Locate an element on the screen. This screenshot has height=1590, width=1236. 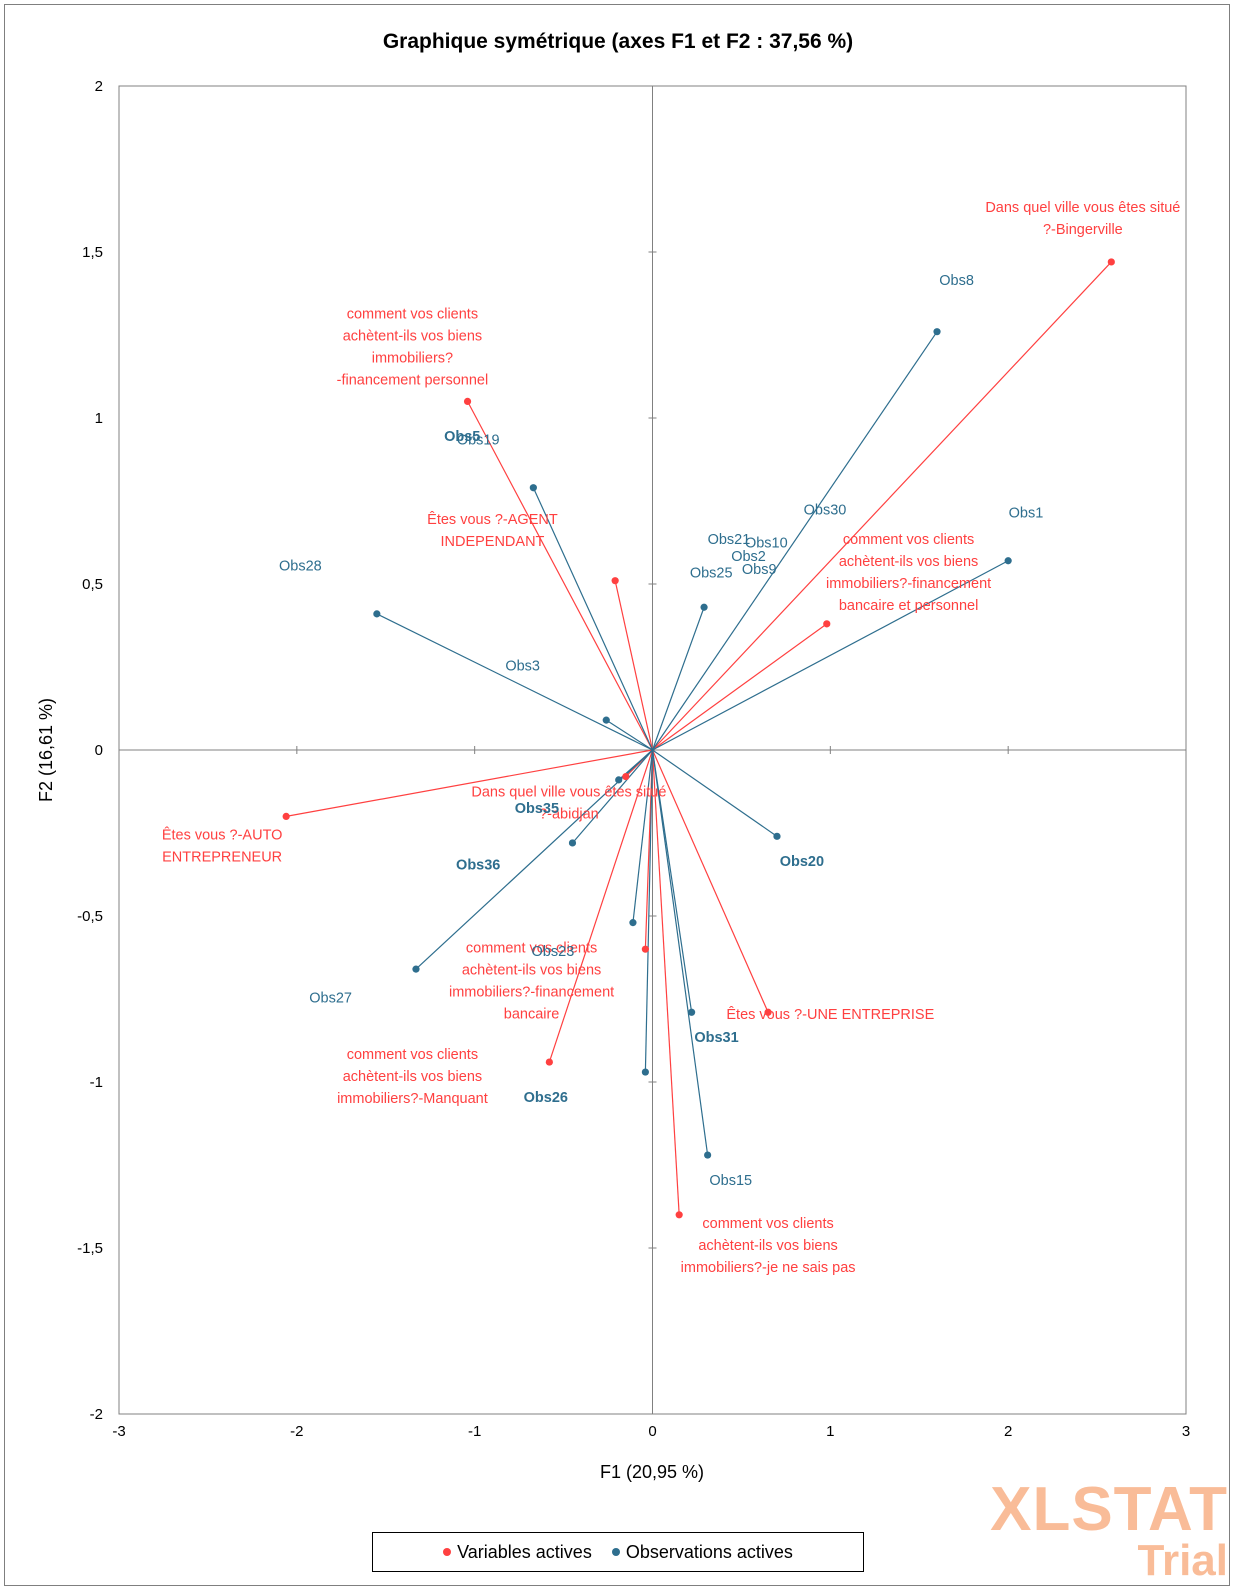
watermark-main: XLSTAT is located at coordinates (1109, 1510).